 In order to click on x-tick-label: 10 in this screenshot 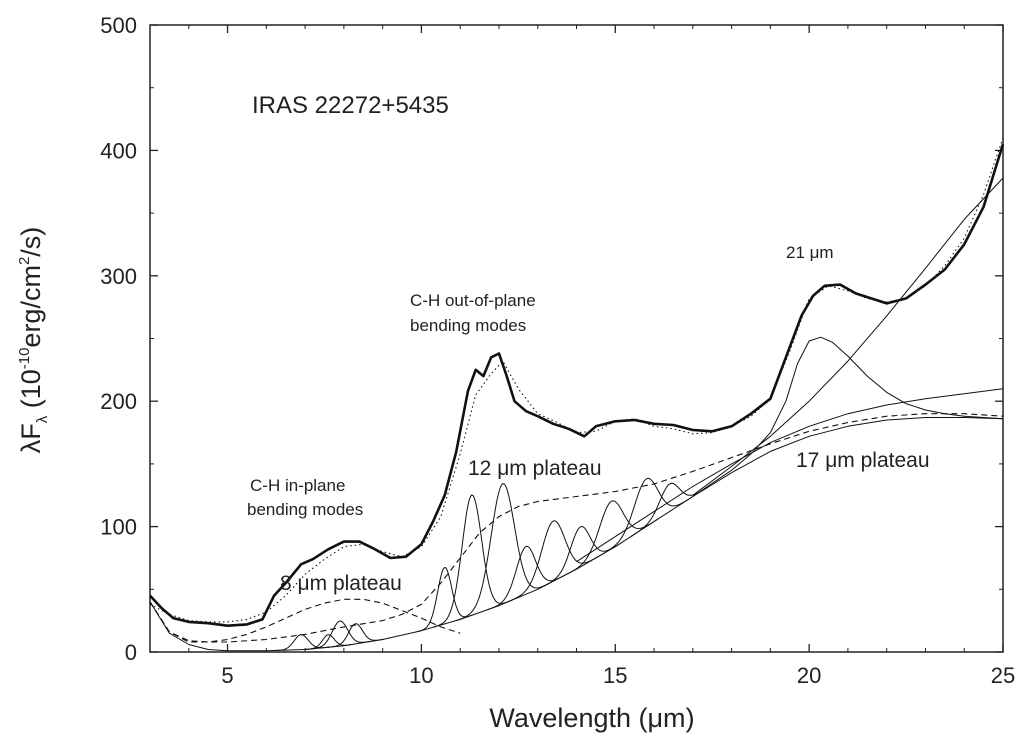, I will do `click(421, 675)`.